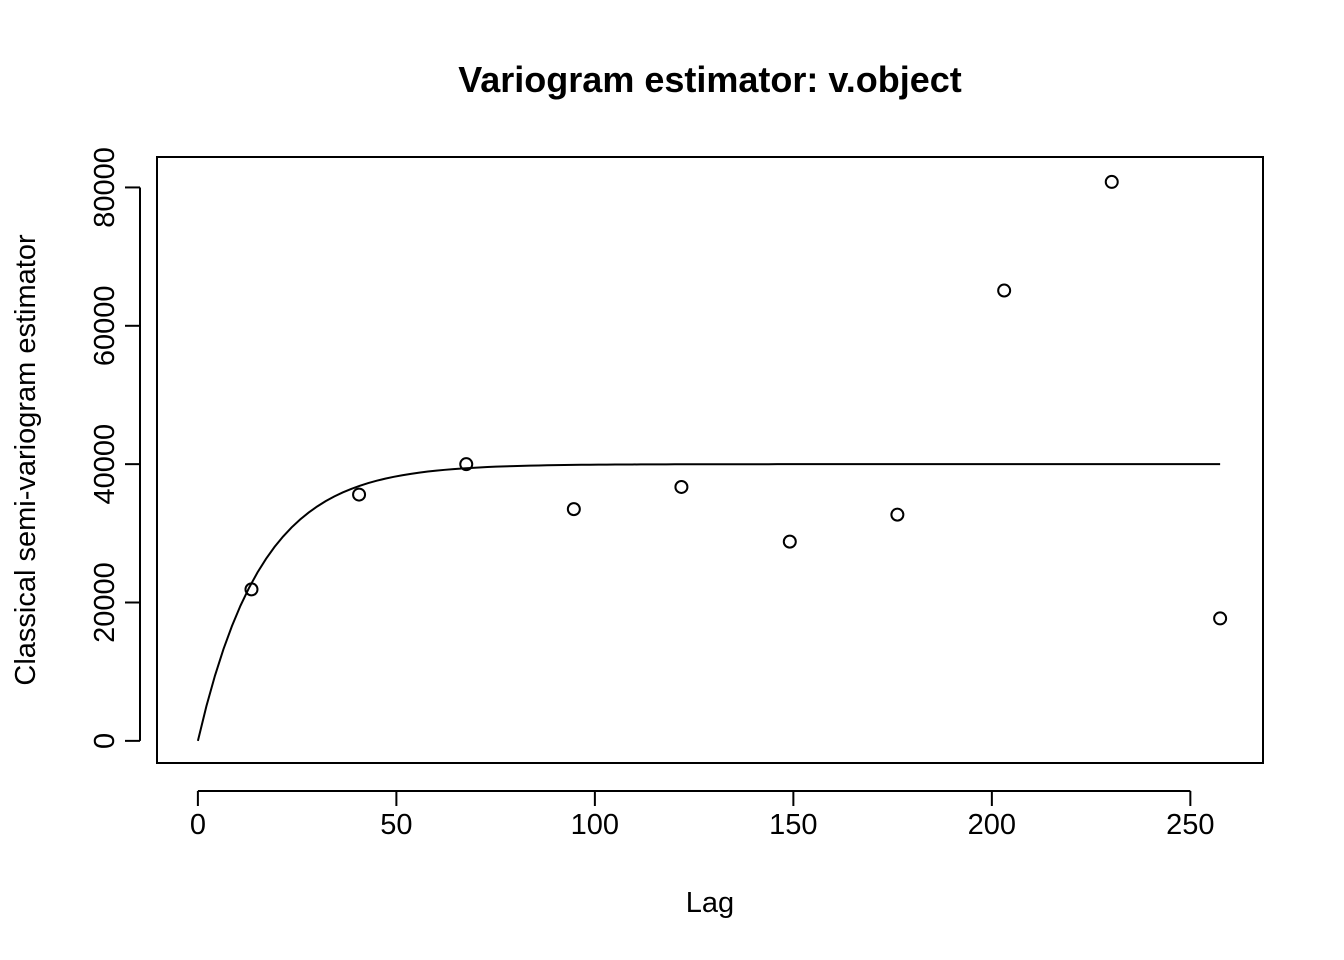 The height and width of the screenshot is (960, 1344). Describe the element at coordinates (595, 825) in the screenshot. I see `x-tick-label: 100` at that location.